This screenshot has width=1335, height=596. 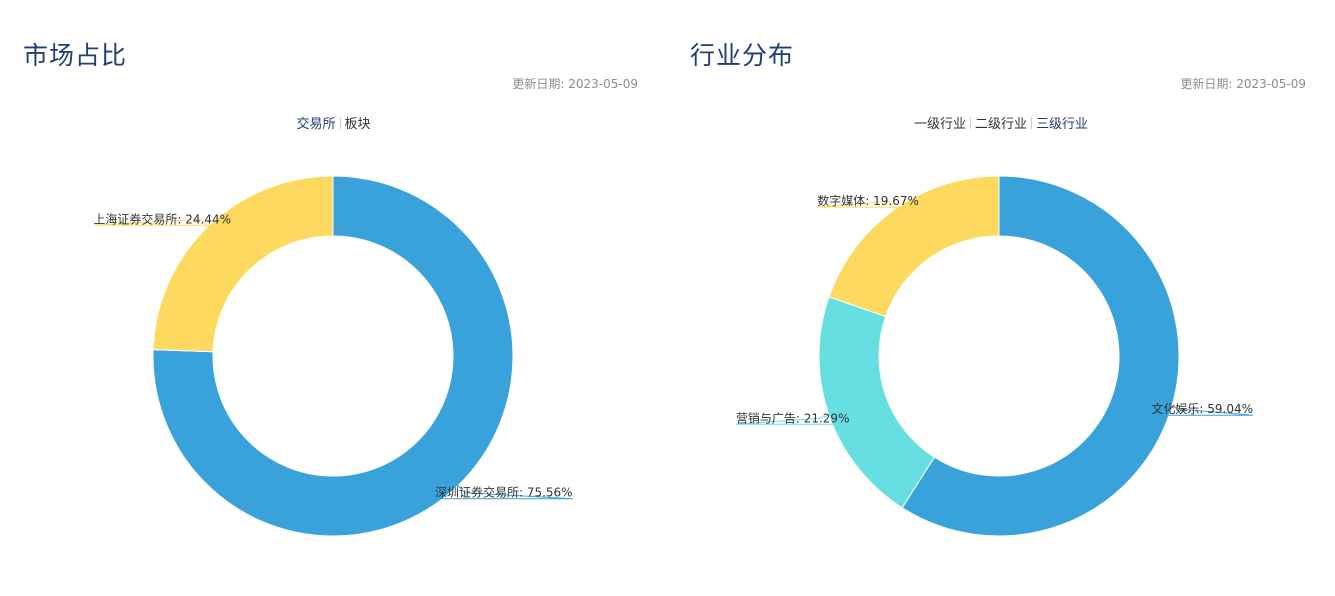 I want to click on tab-exchange: 交易所, so click(x=316, y=124).